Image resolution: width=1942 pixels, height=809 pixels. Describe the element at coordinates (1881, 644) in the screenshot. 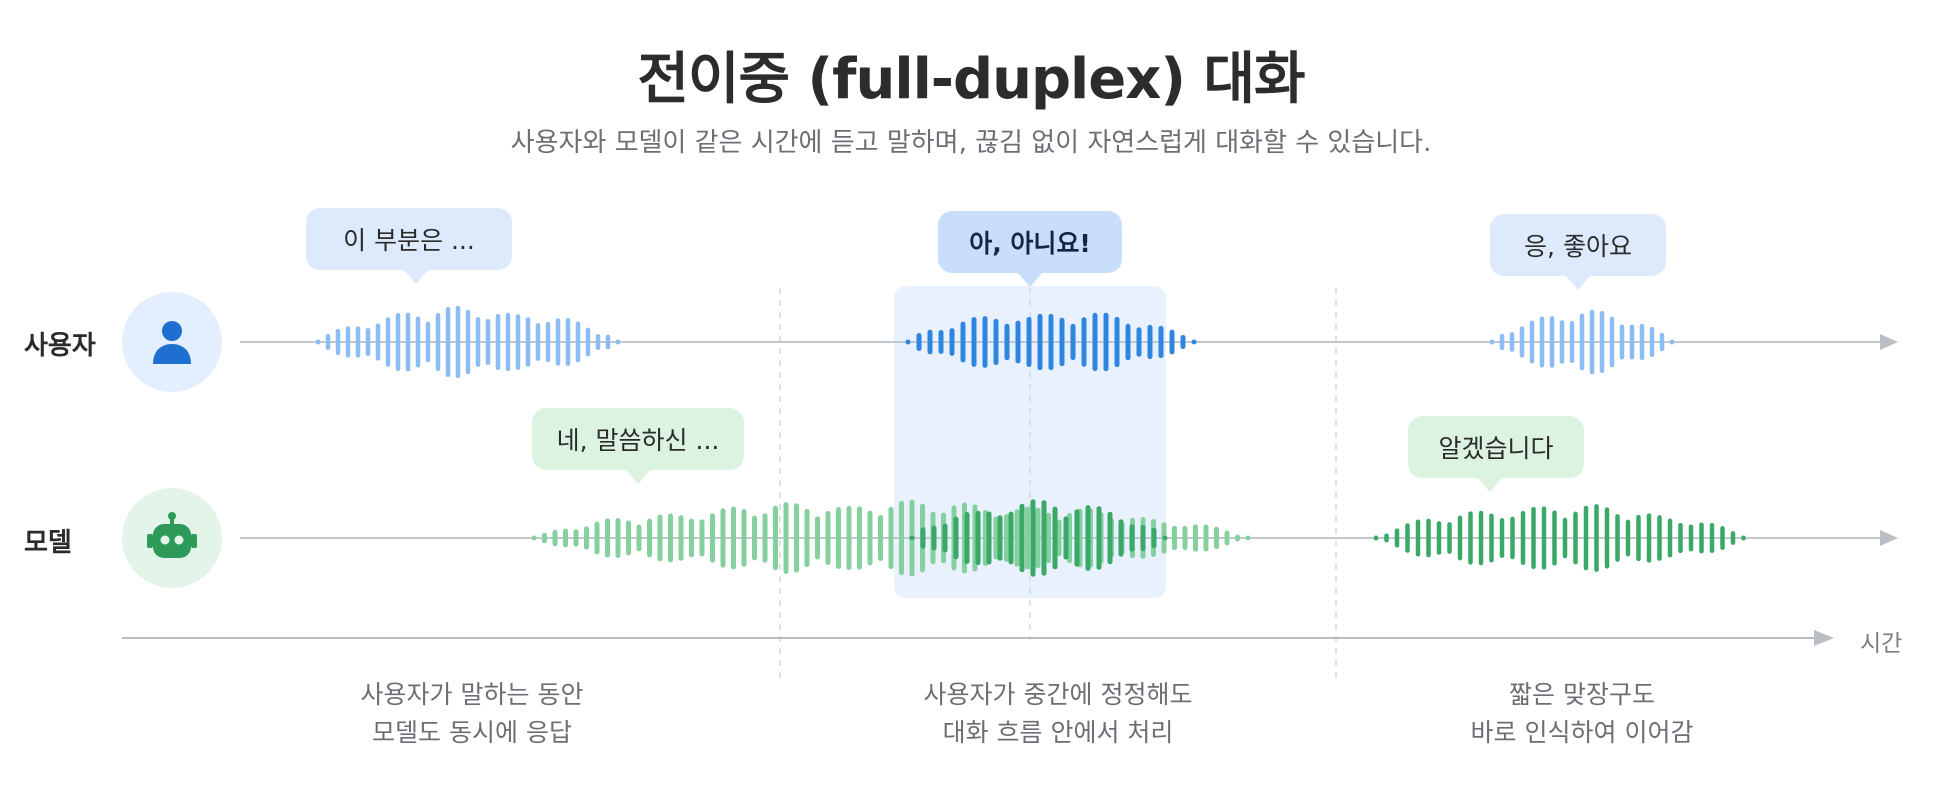

I see `time-axis-label: 시간` at that location.